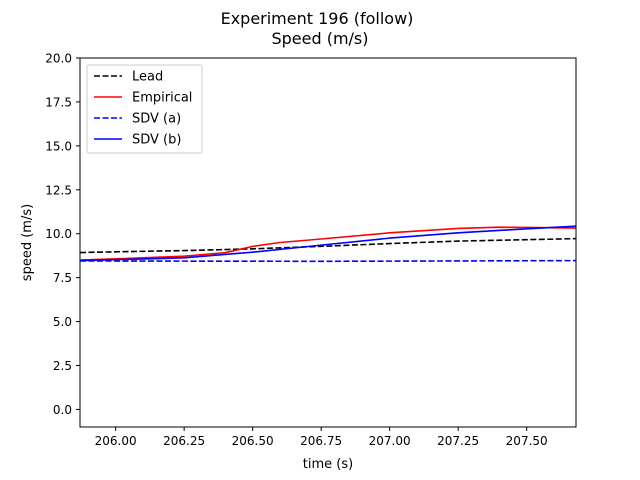  Describe the element at coordinates (58, 234) in the screenshot. I see `y-tick-label: 10.0` at that location.